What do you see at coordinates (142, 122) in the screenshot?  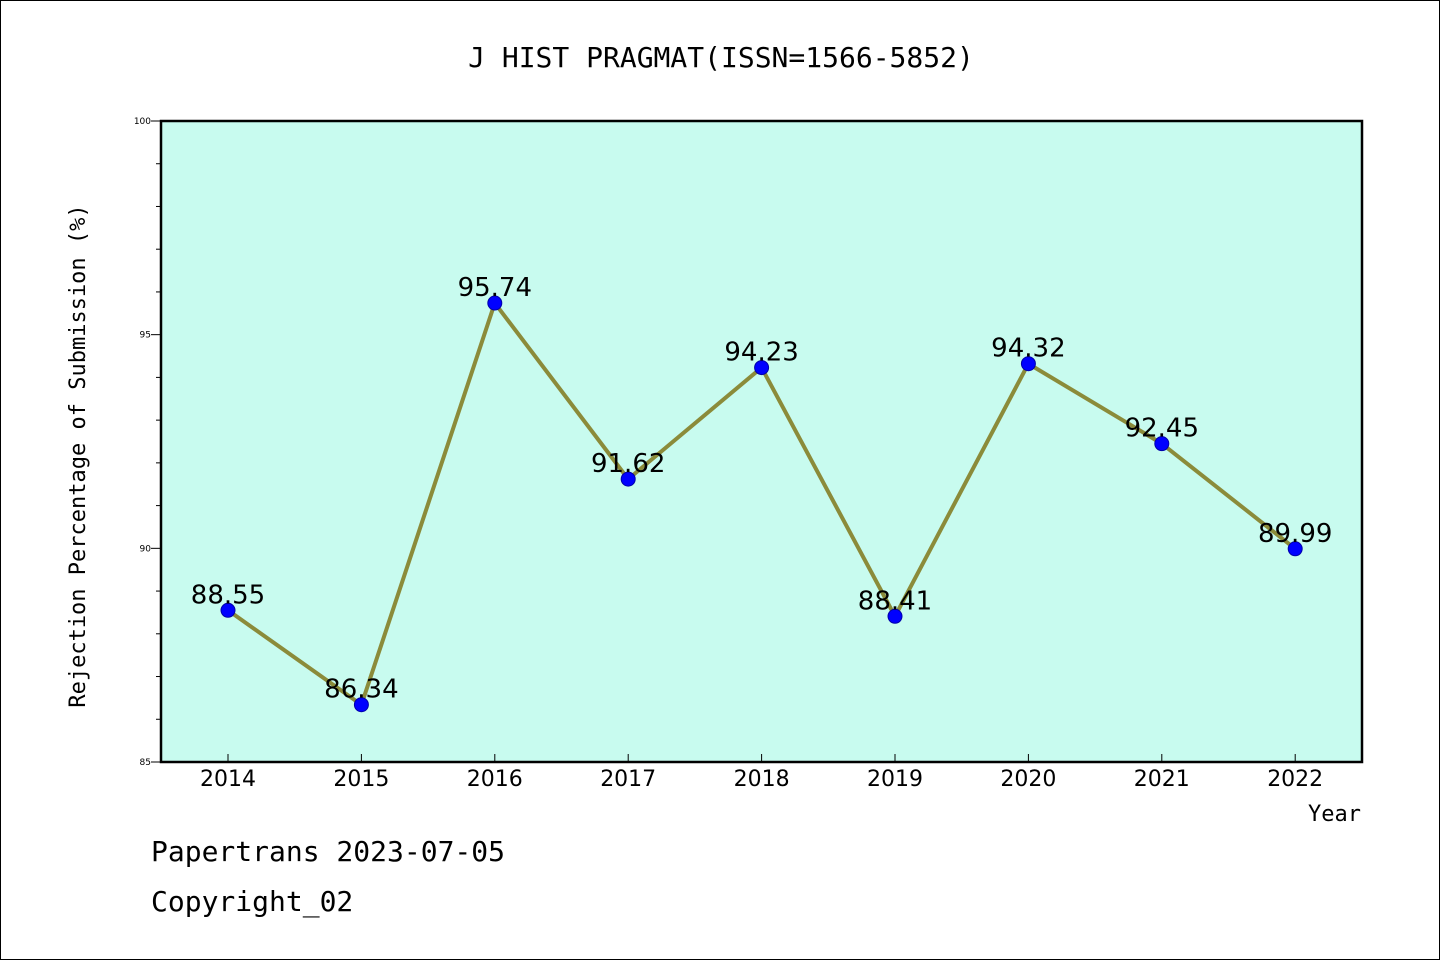 I see `y-tick-label: 100` at bounding box center [142, 122].